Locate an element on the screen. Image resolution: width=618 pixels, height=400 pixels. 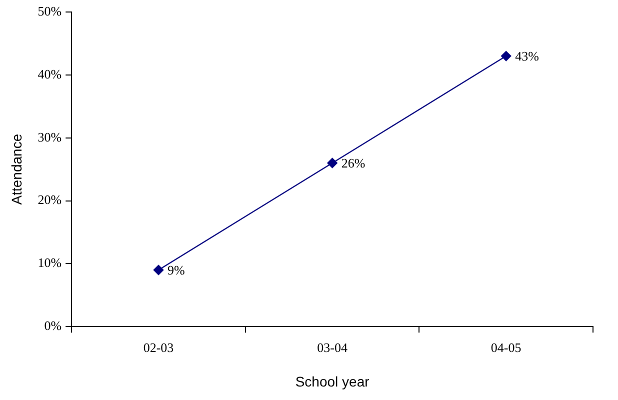
data-label: 9% is located at coordinates (177, 270).